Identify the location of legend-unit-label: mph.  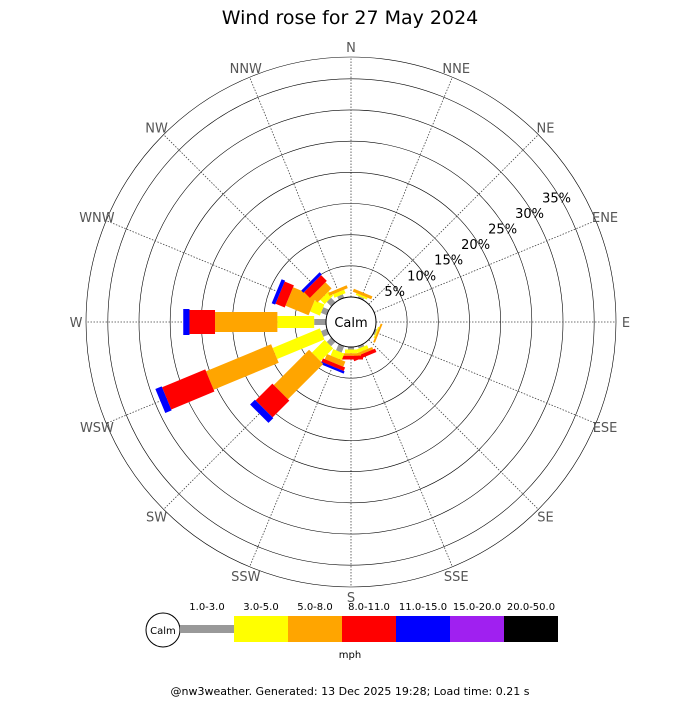
(350, 655).